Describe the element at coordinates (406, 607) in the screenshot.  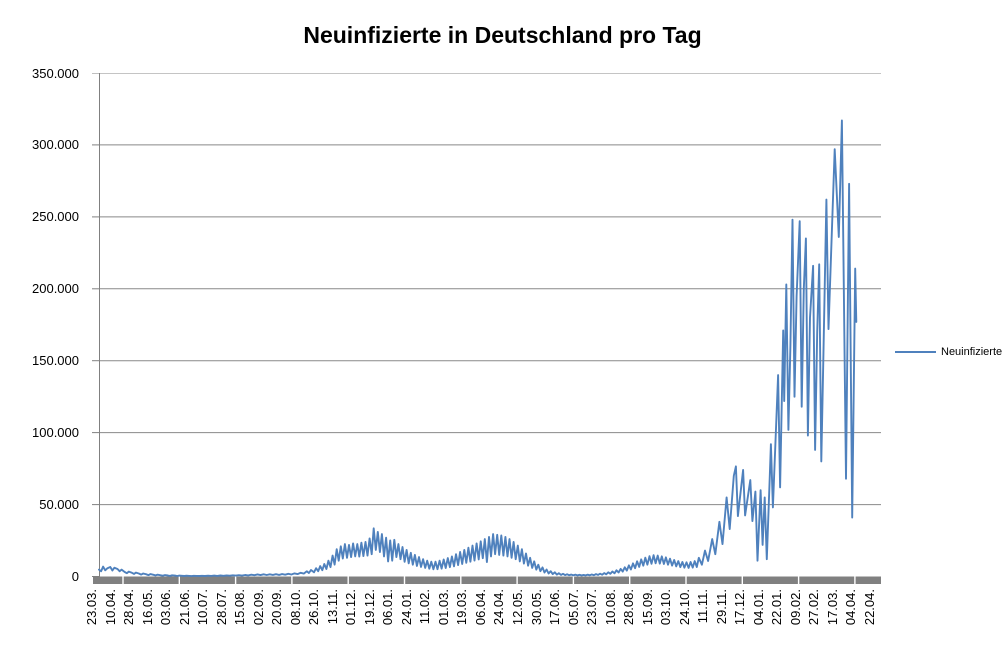
I see `x-axis-tick-label: 24.01.` at that location.